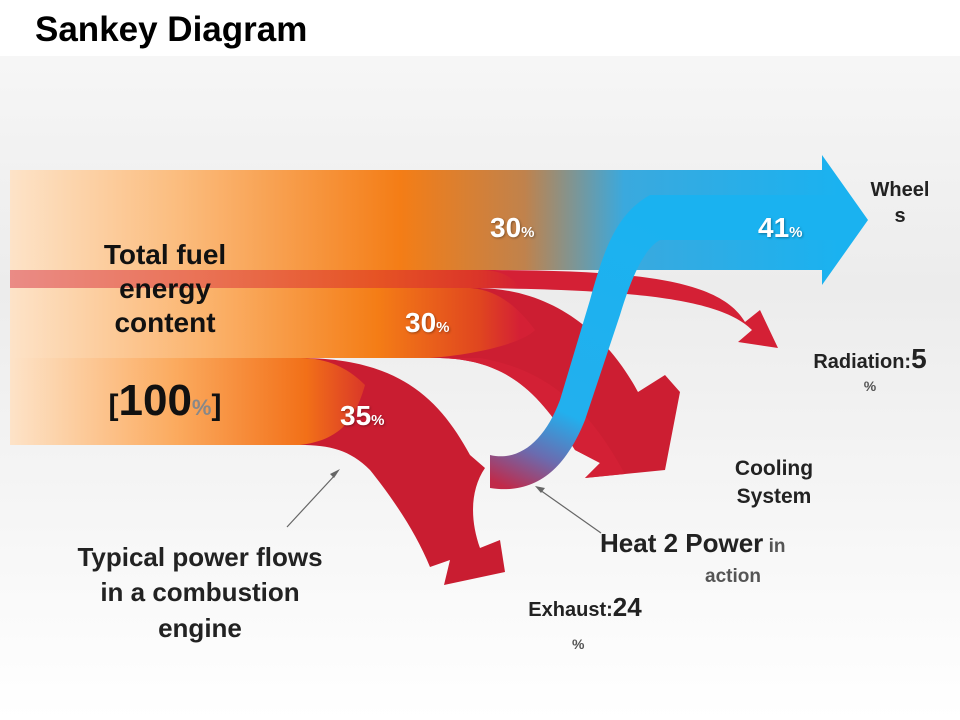  What do you see at coordinates (796, 232) in the screenshot?
I see `heat-to-power-value-unit: %` at bounding box center [796, 232].